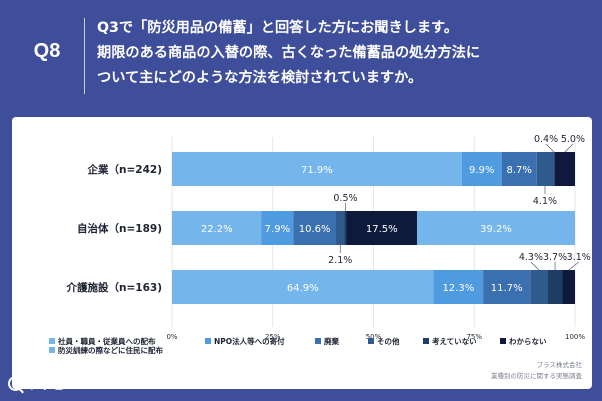  What do you see at coordinates (114, 287) in the screenshot?
I see `category-label: 介護施設（n=163)` at bounding box center [114, 287].